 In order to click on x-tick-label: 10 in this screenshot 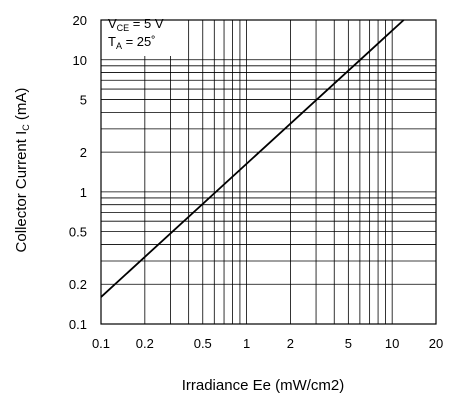, I will do `click(392, 343)`.